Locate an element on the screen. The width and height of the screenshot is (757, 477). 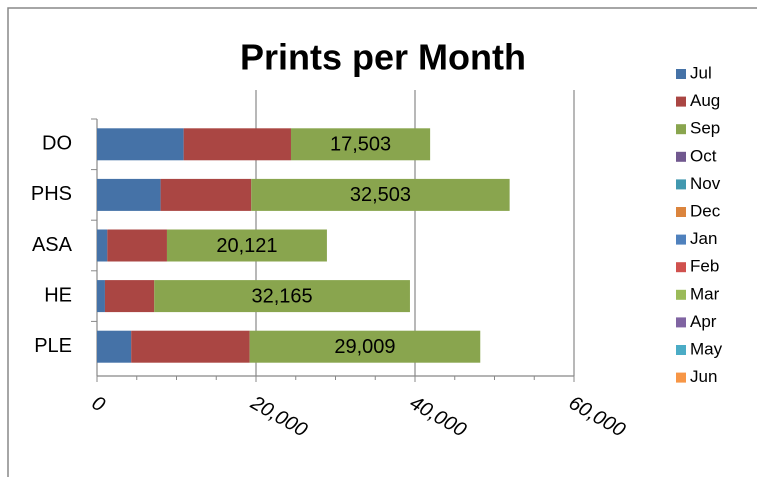
y-tick-label: HE is located at coordinates (58, 295).